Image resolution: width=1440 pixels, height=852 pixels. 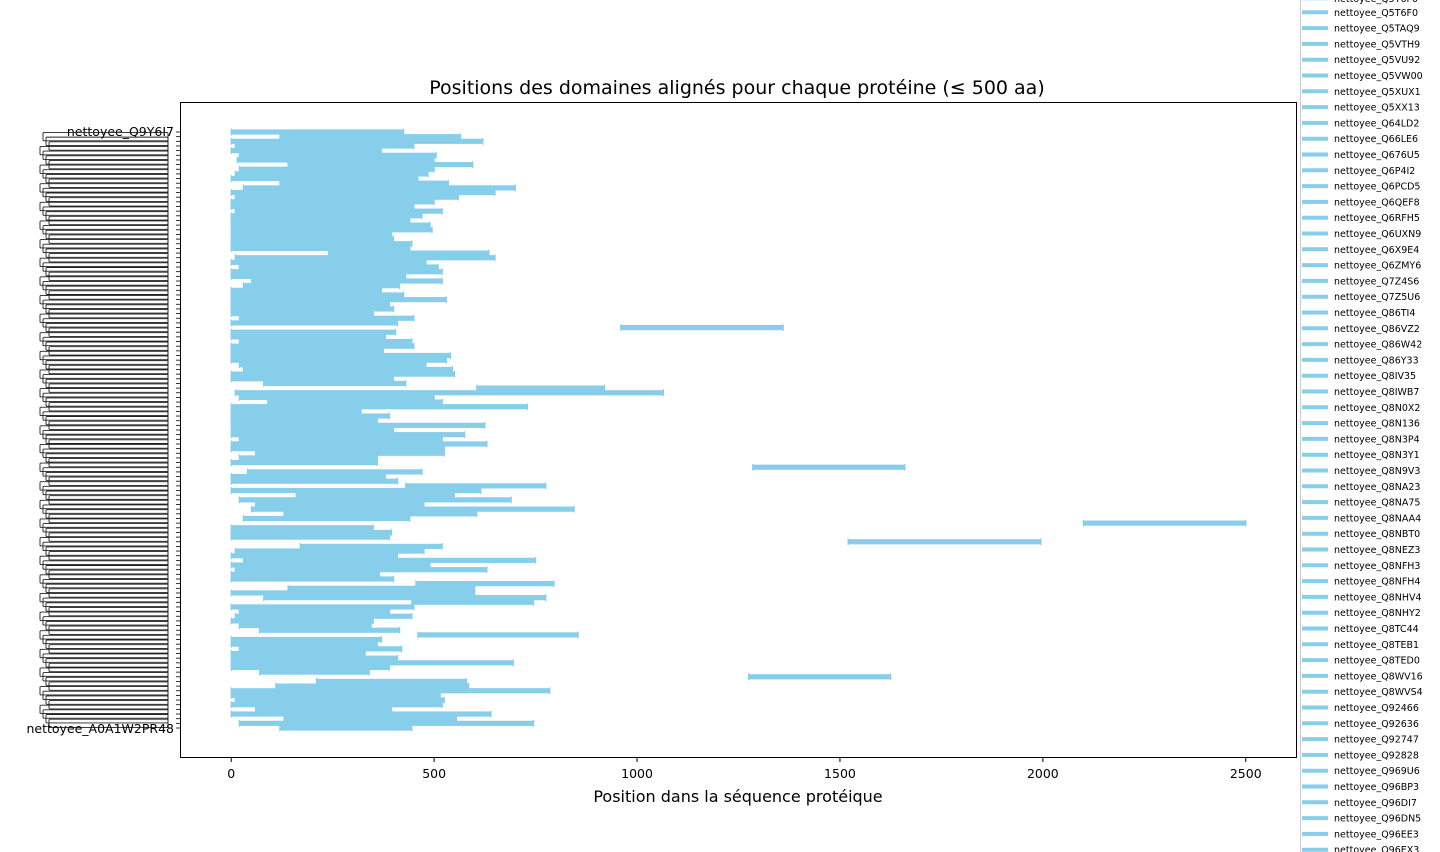 I want to click on legend-label: nettoyee_Q969U6, so click(x=1377, y=771).